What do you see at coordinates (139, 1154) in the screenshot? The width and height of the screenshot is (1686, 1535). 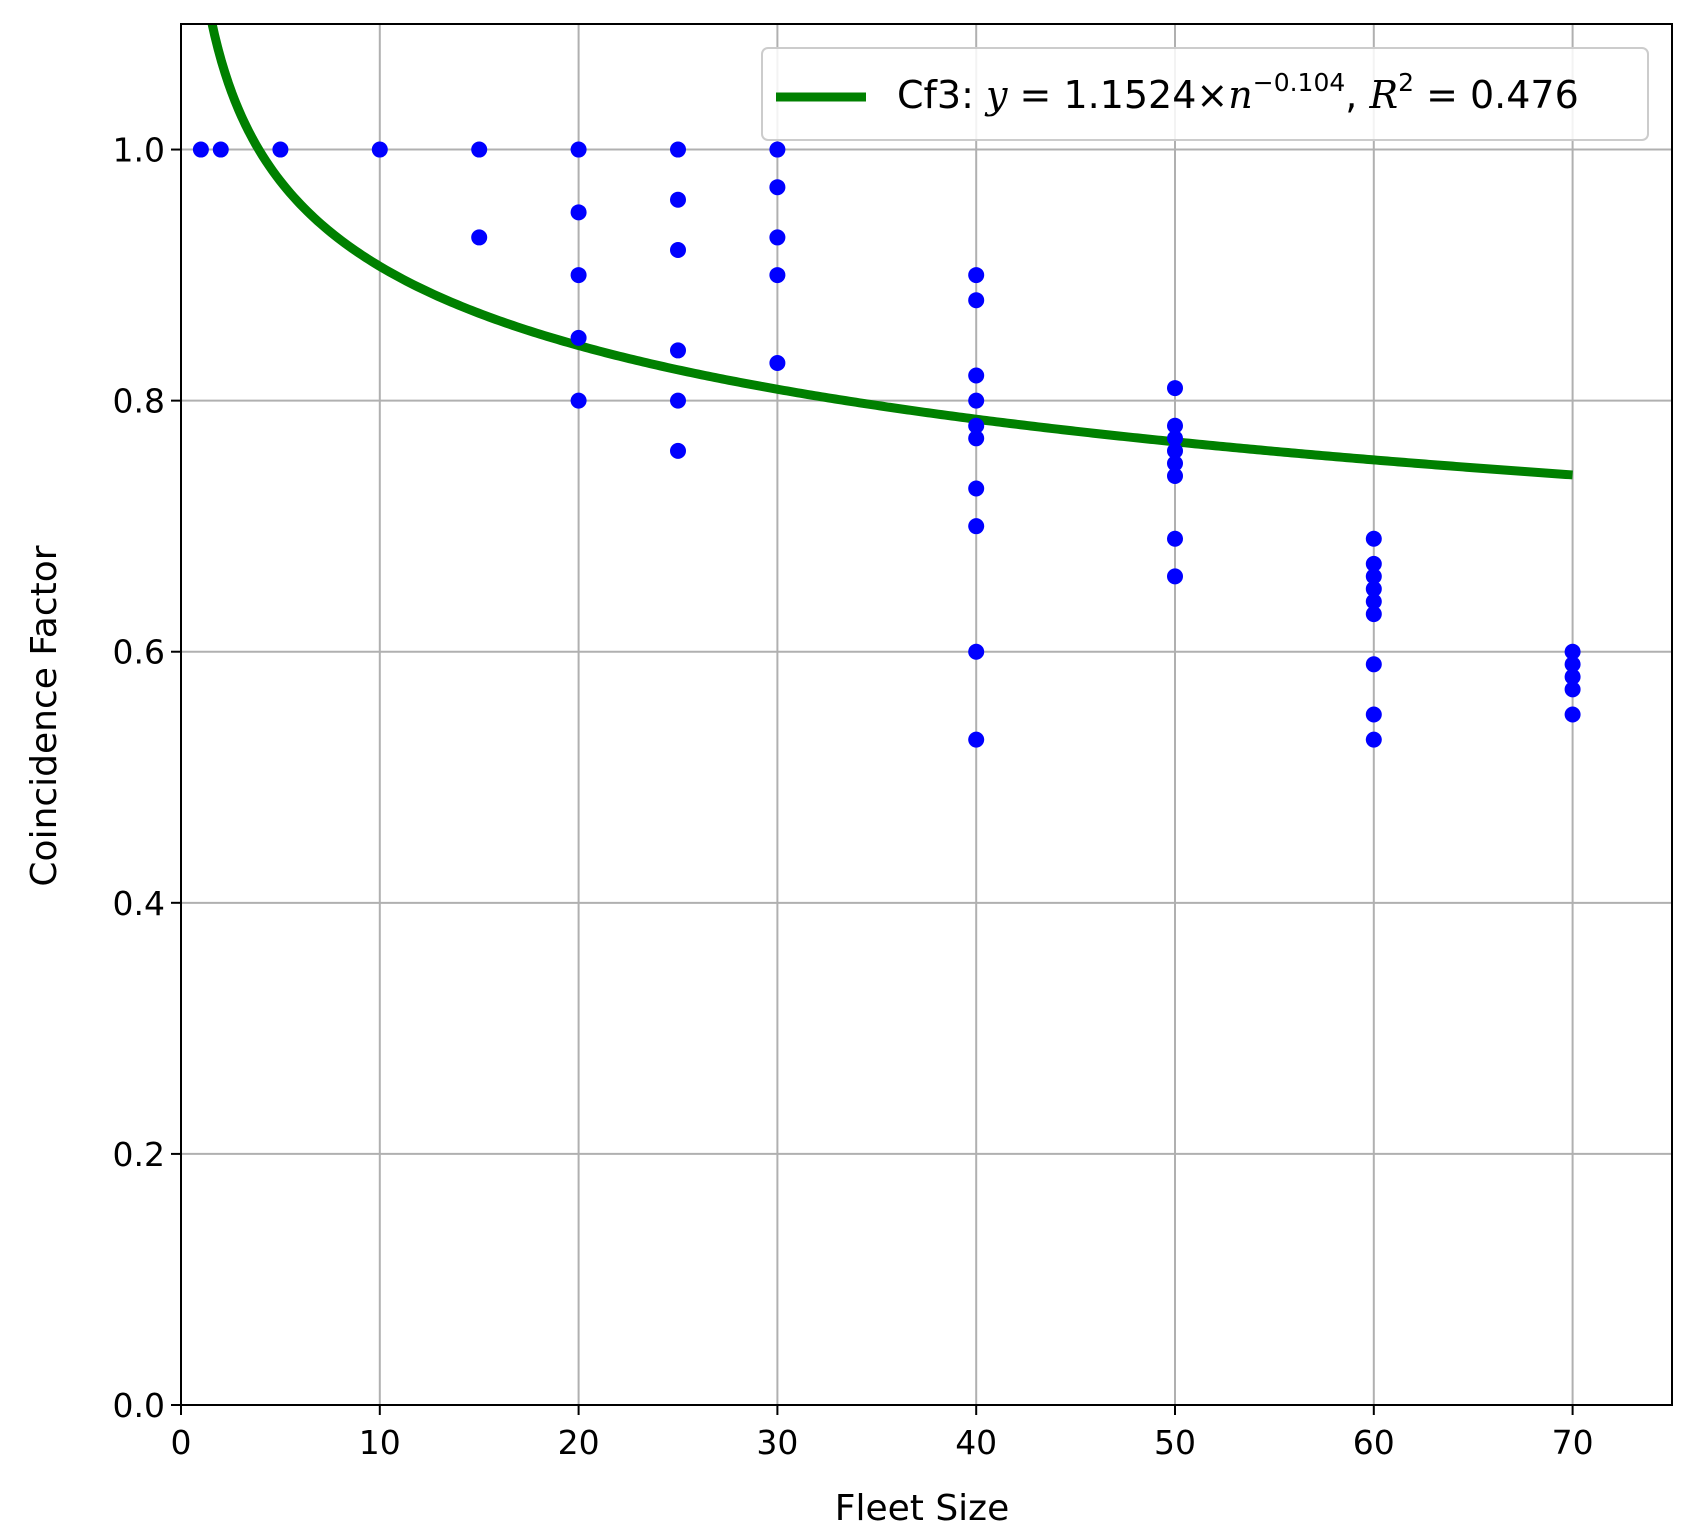 I see `y-tick-label: 0.2` at bounding box center [139, 1154].